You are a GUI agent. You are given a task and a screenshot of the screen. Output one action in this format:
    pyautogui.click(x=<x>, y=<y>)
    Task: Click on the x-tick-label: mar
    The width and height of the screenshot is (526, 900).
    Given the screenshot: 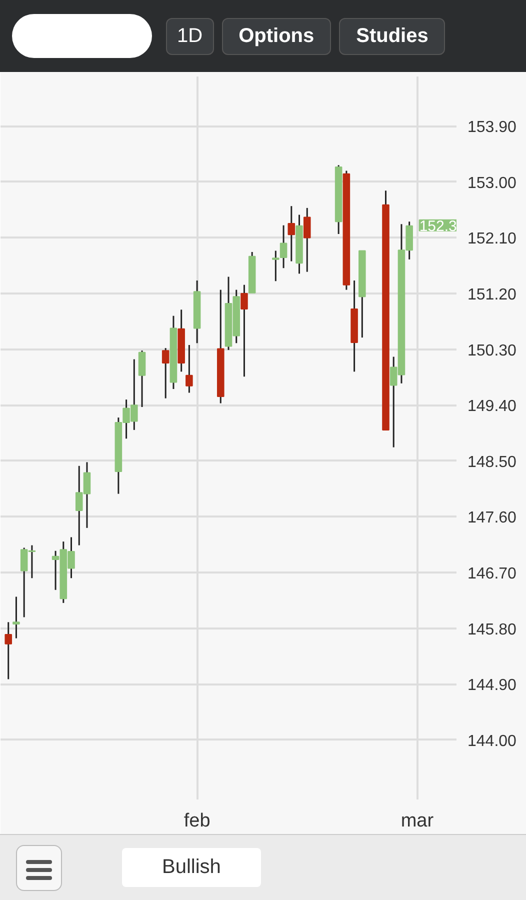 What is the action you would take?
    pyautogui.click(x=417, y=821)
    